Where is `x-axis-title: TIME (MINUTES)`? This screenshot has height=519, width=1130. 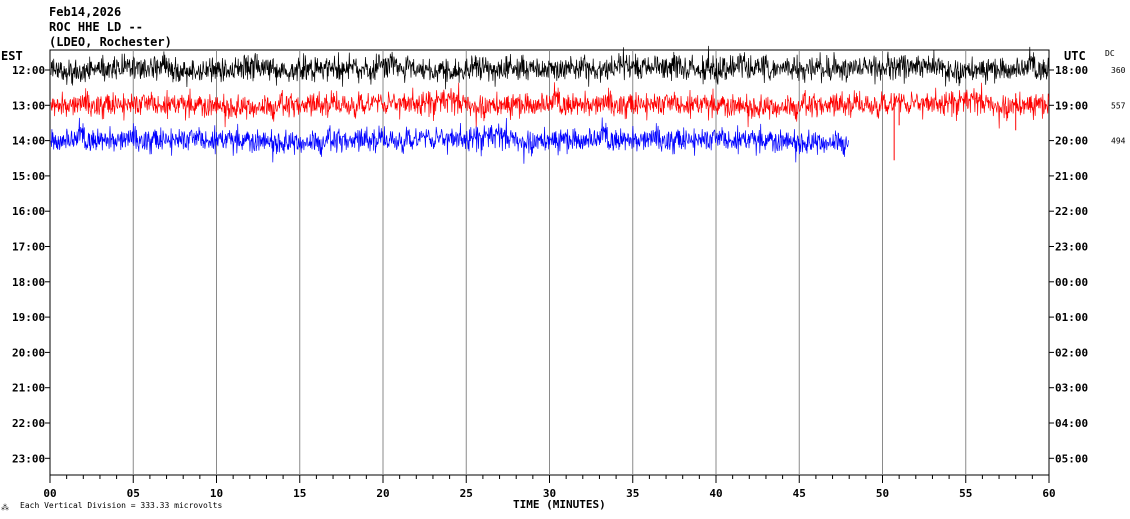 x-axis-title: TIME (MINUTES) is located at coordinates (559, 504).